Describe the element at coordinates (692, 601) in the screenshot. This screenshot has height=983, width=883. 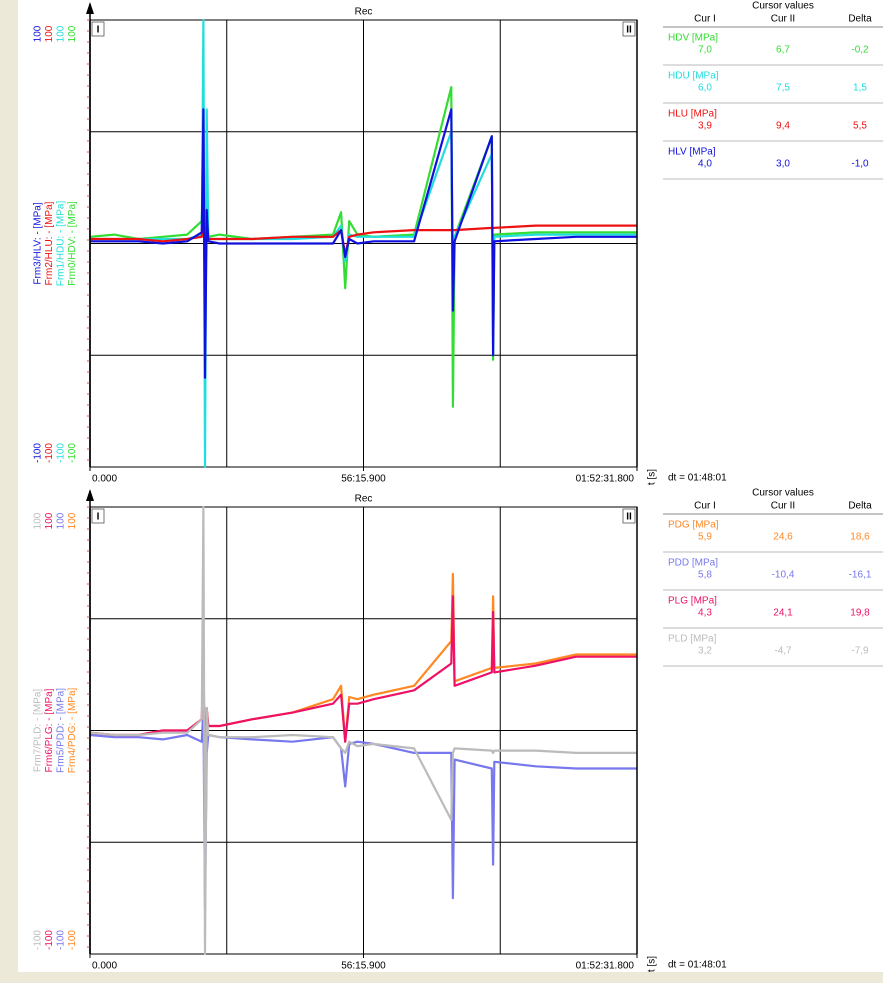
I see `row-name: PLG [MPa]` at that location.